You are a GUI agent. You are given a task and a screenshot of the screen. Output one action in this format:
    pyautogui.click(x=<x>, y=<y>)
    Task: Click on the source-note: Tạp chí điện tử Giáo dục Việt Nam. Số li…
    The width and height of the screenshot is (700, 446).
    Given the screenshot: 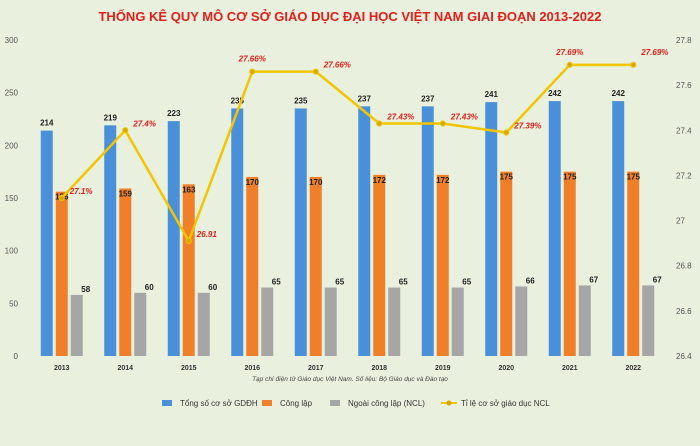 What is the action you would take?
    pyautogui.click(x=350, y=379)
    